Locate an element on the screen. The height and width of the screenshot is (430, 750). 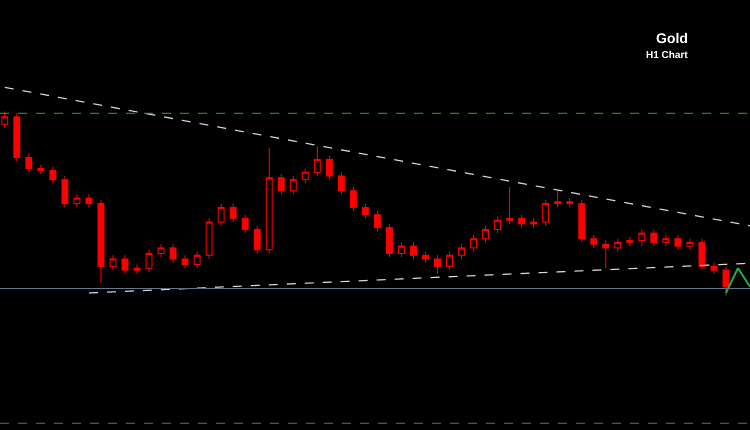
chart-title: Gold is located at coordinates (672, 38).